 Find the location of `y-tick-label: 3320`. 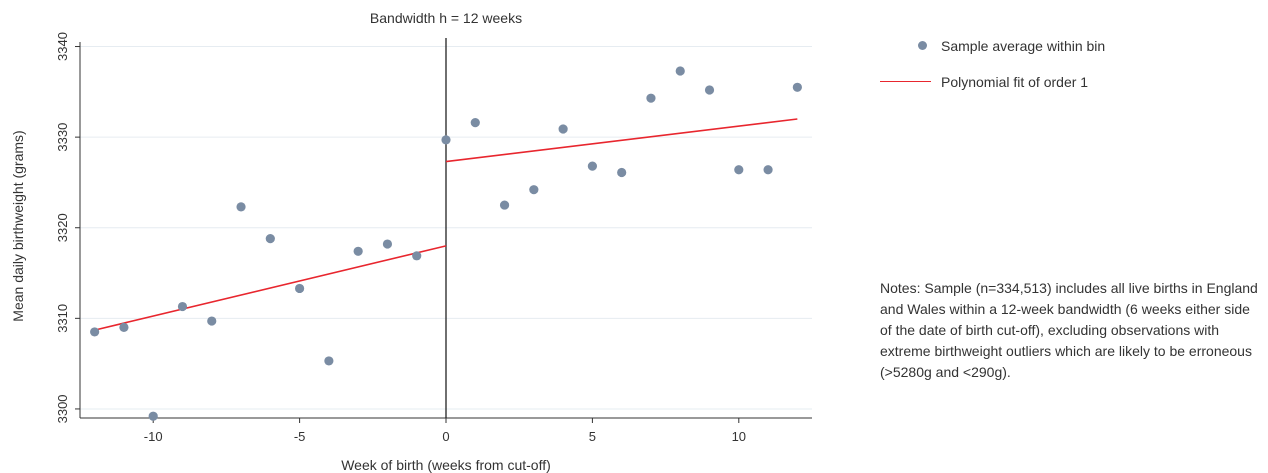

y-tick-label: 3320 is located at coordinates (62, 227).